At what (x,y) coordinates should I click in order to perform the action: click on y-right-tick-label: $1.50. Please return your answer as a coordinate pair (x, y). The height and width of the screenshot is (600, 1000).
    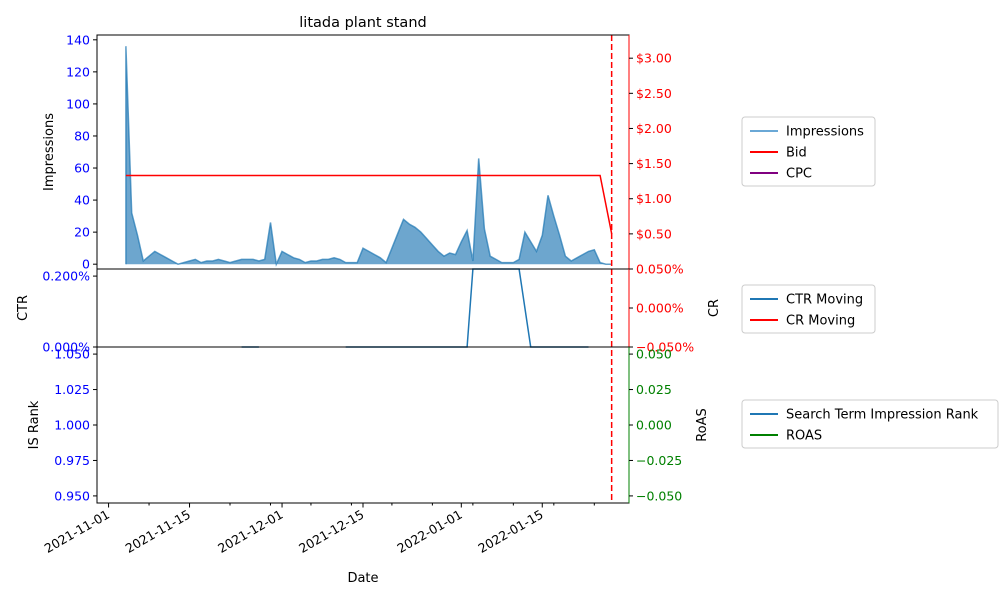
    Looking at the image, I should click on (654, 163).